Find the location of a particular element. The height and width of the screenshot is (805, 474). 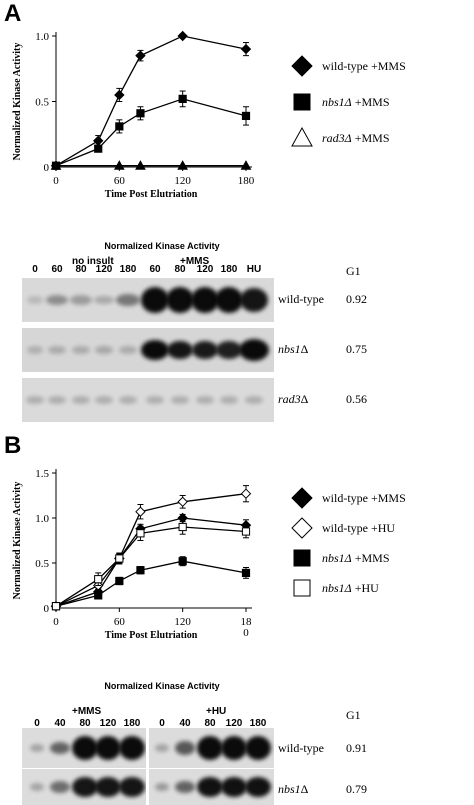

blot-b-row-nbs1 is located at coordinates (148, 787).